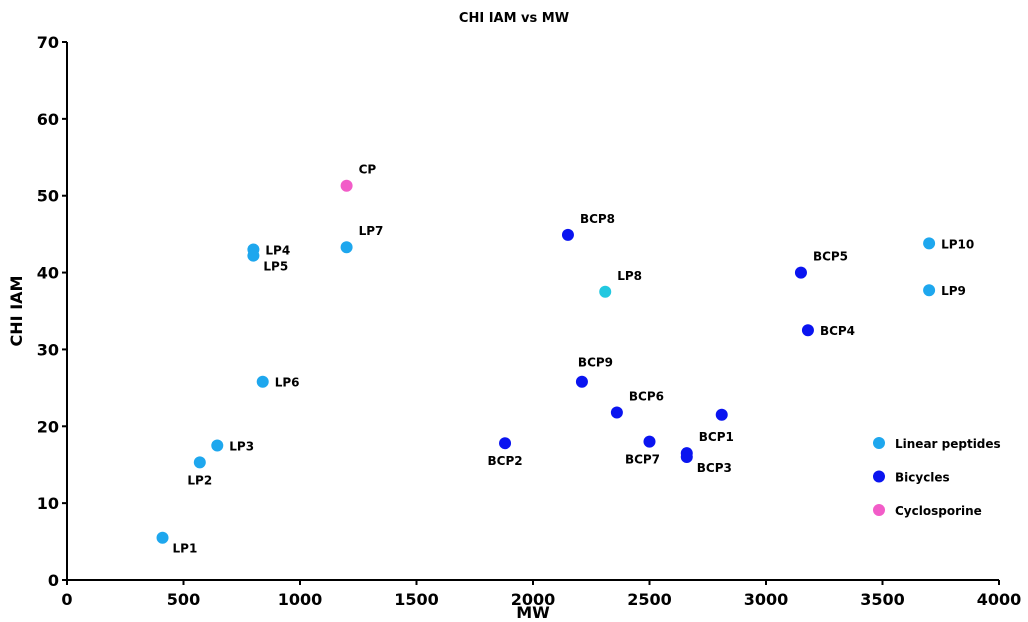 Image resolution: width=1028 pixels, height=622 pixels. Describe the element at coordinates (957, 244) in the screenshot. I see `point-label: LP10` at that location.